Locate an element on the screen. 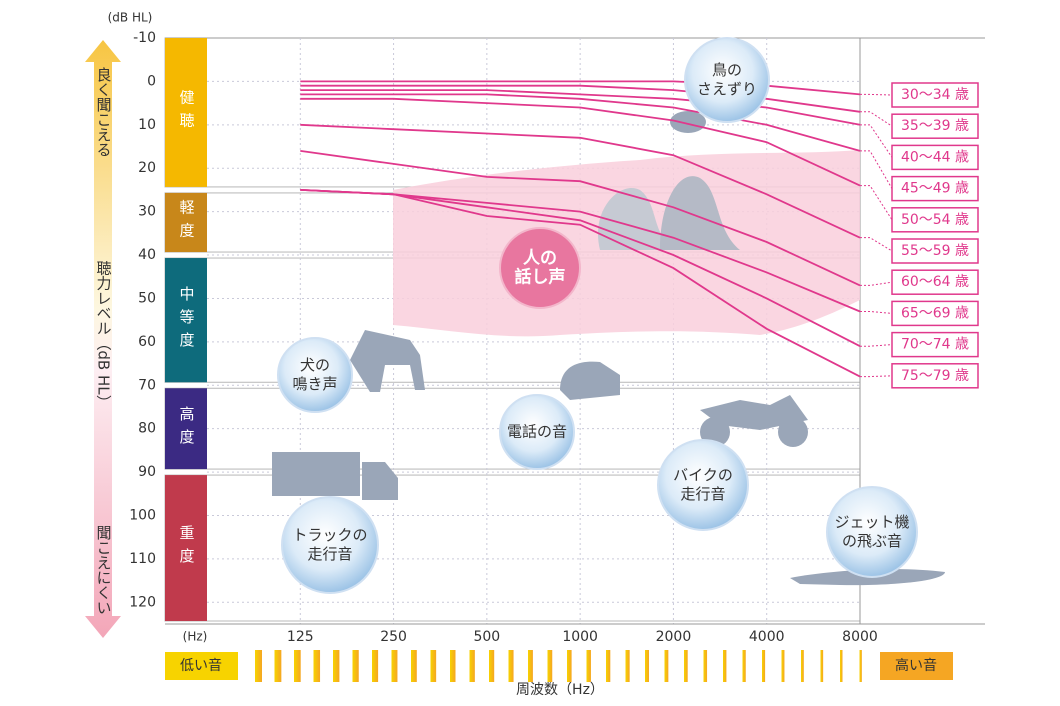 This screenshot has width=1060, height=706. y-tick-label: 50 is located at coordinates (147, 298).